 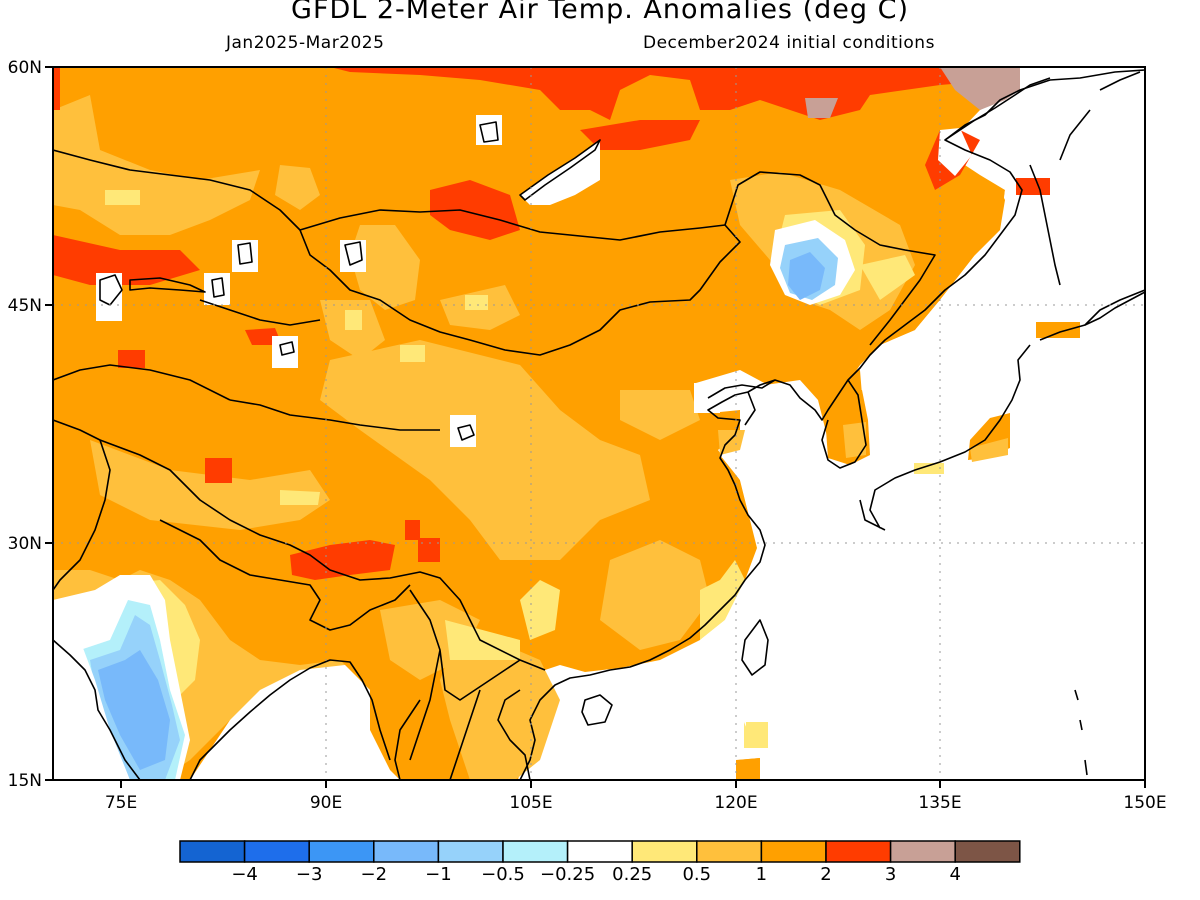 I want to click on colorbar-label: −4, so click(x=244, y=874).